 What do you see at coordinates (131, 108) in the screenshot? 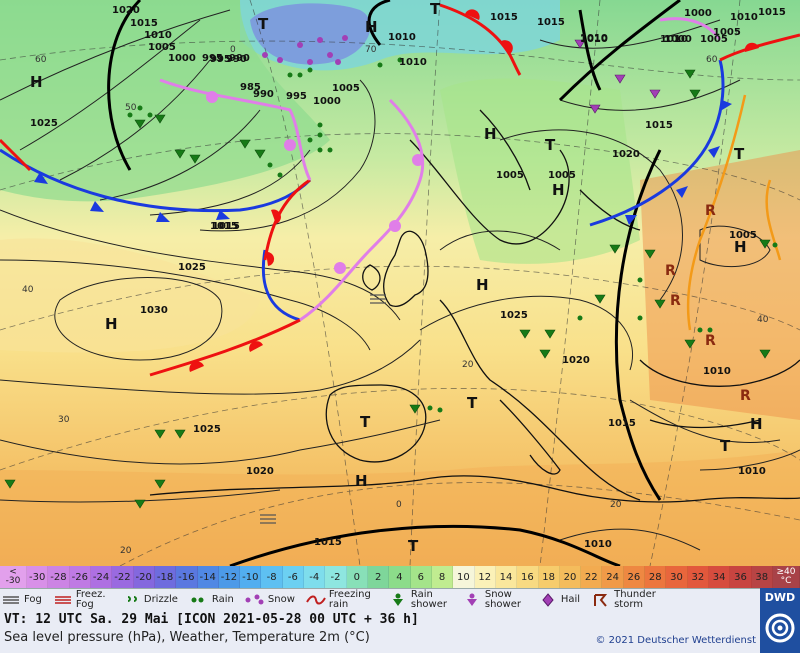
I see `grat-label: 50` at bounding box center [131, 108].